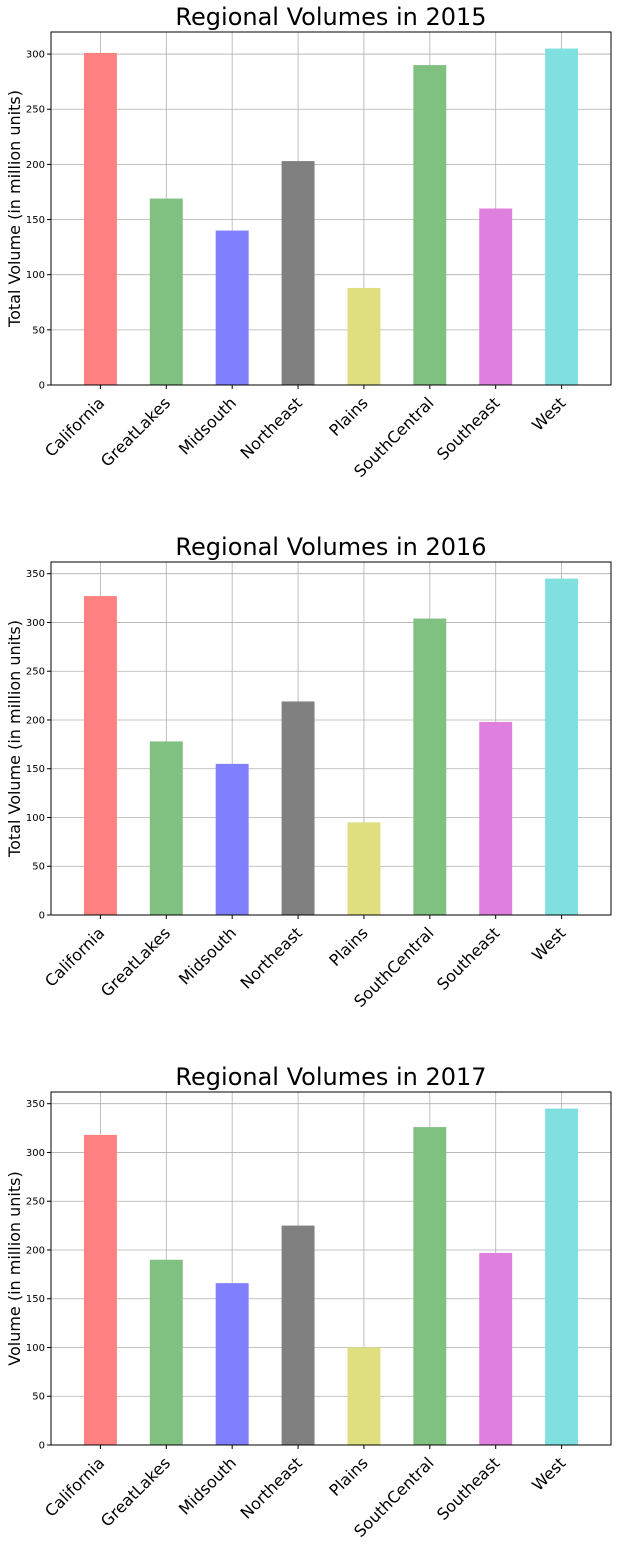  What do you see at coordinates (330, 547) in the screenshot?
I see `chart-title: Regional Volumes in 2016` at bounding box center [330, 547].